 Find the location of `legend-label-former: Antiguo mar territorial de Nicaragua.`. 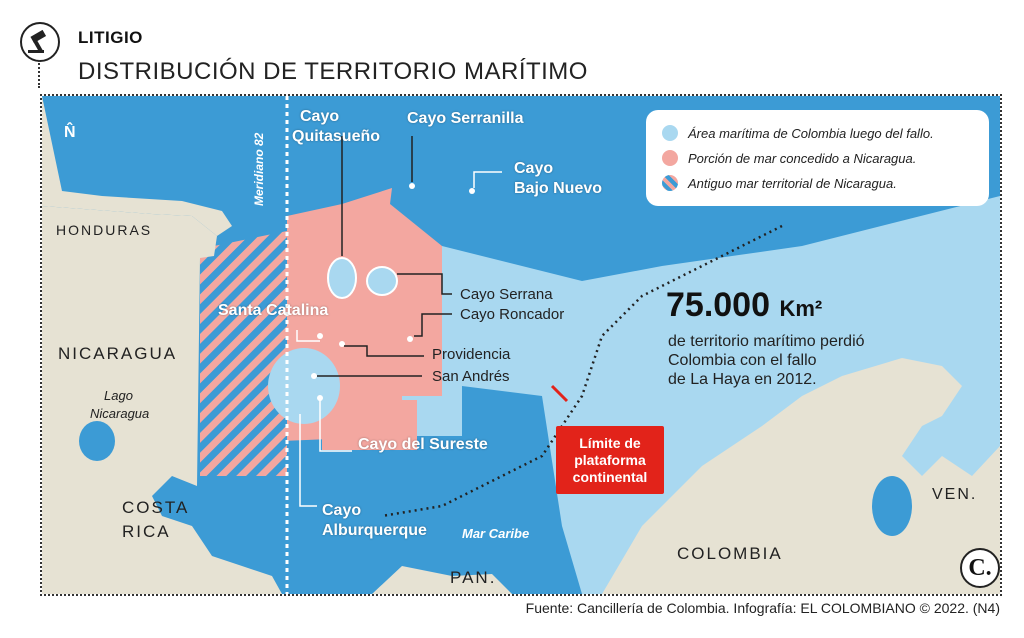

legend-label-former: Antiguo mar territorial de Nicaragua. is located at coordinates (792, 183).